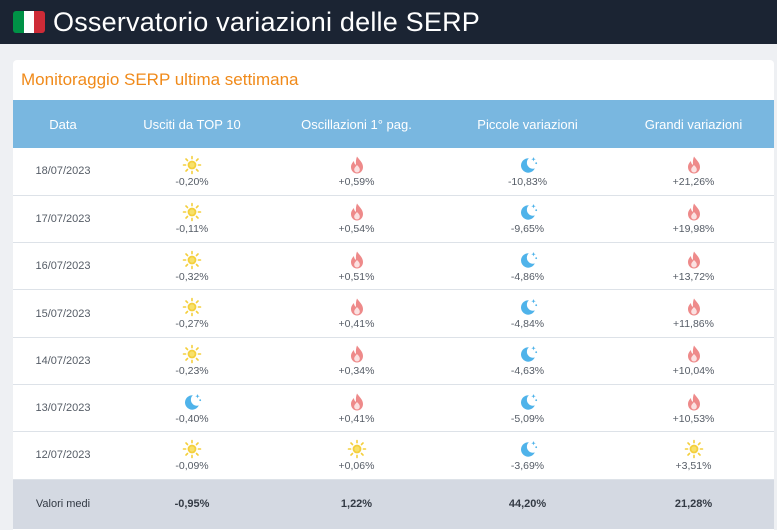  I want to click on cell-value: +0,34%, so click(356, 371).